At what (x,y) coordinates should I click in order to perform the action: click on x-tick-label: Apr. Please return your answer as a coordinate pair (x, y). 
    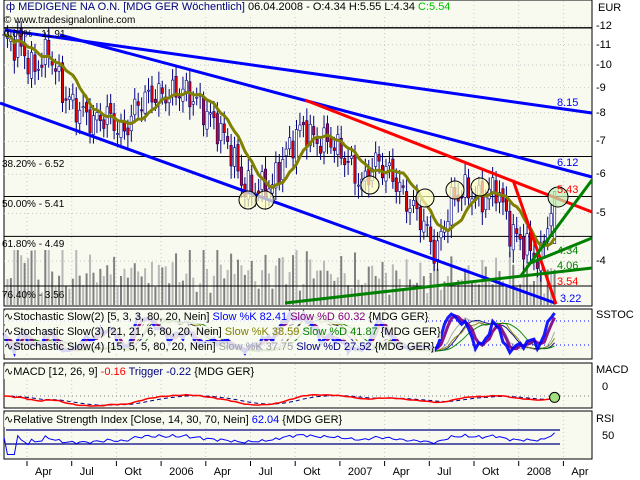
    Looking at the image, I should click on (580, 472).